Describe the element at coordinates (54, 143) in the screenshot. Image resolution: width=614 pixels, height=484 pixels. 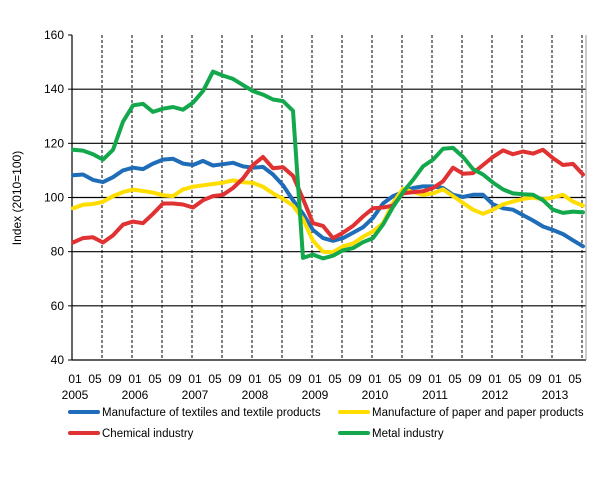
I see `y-tick-label: 120` at that location.